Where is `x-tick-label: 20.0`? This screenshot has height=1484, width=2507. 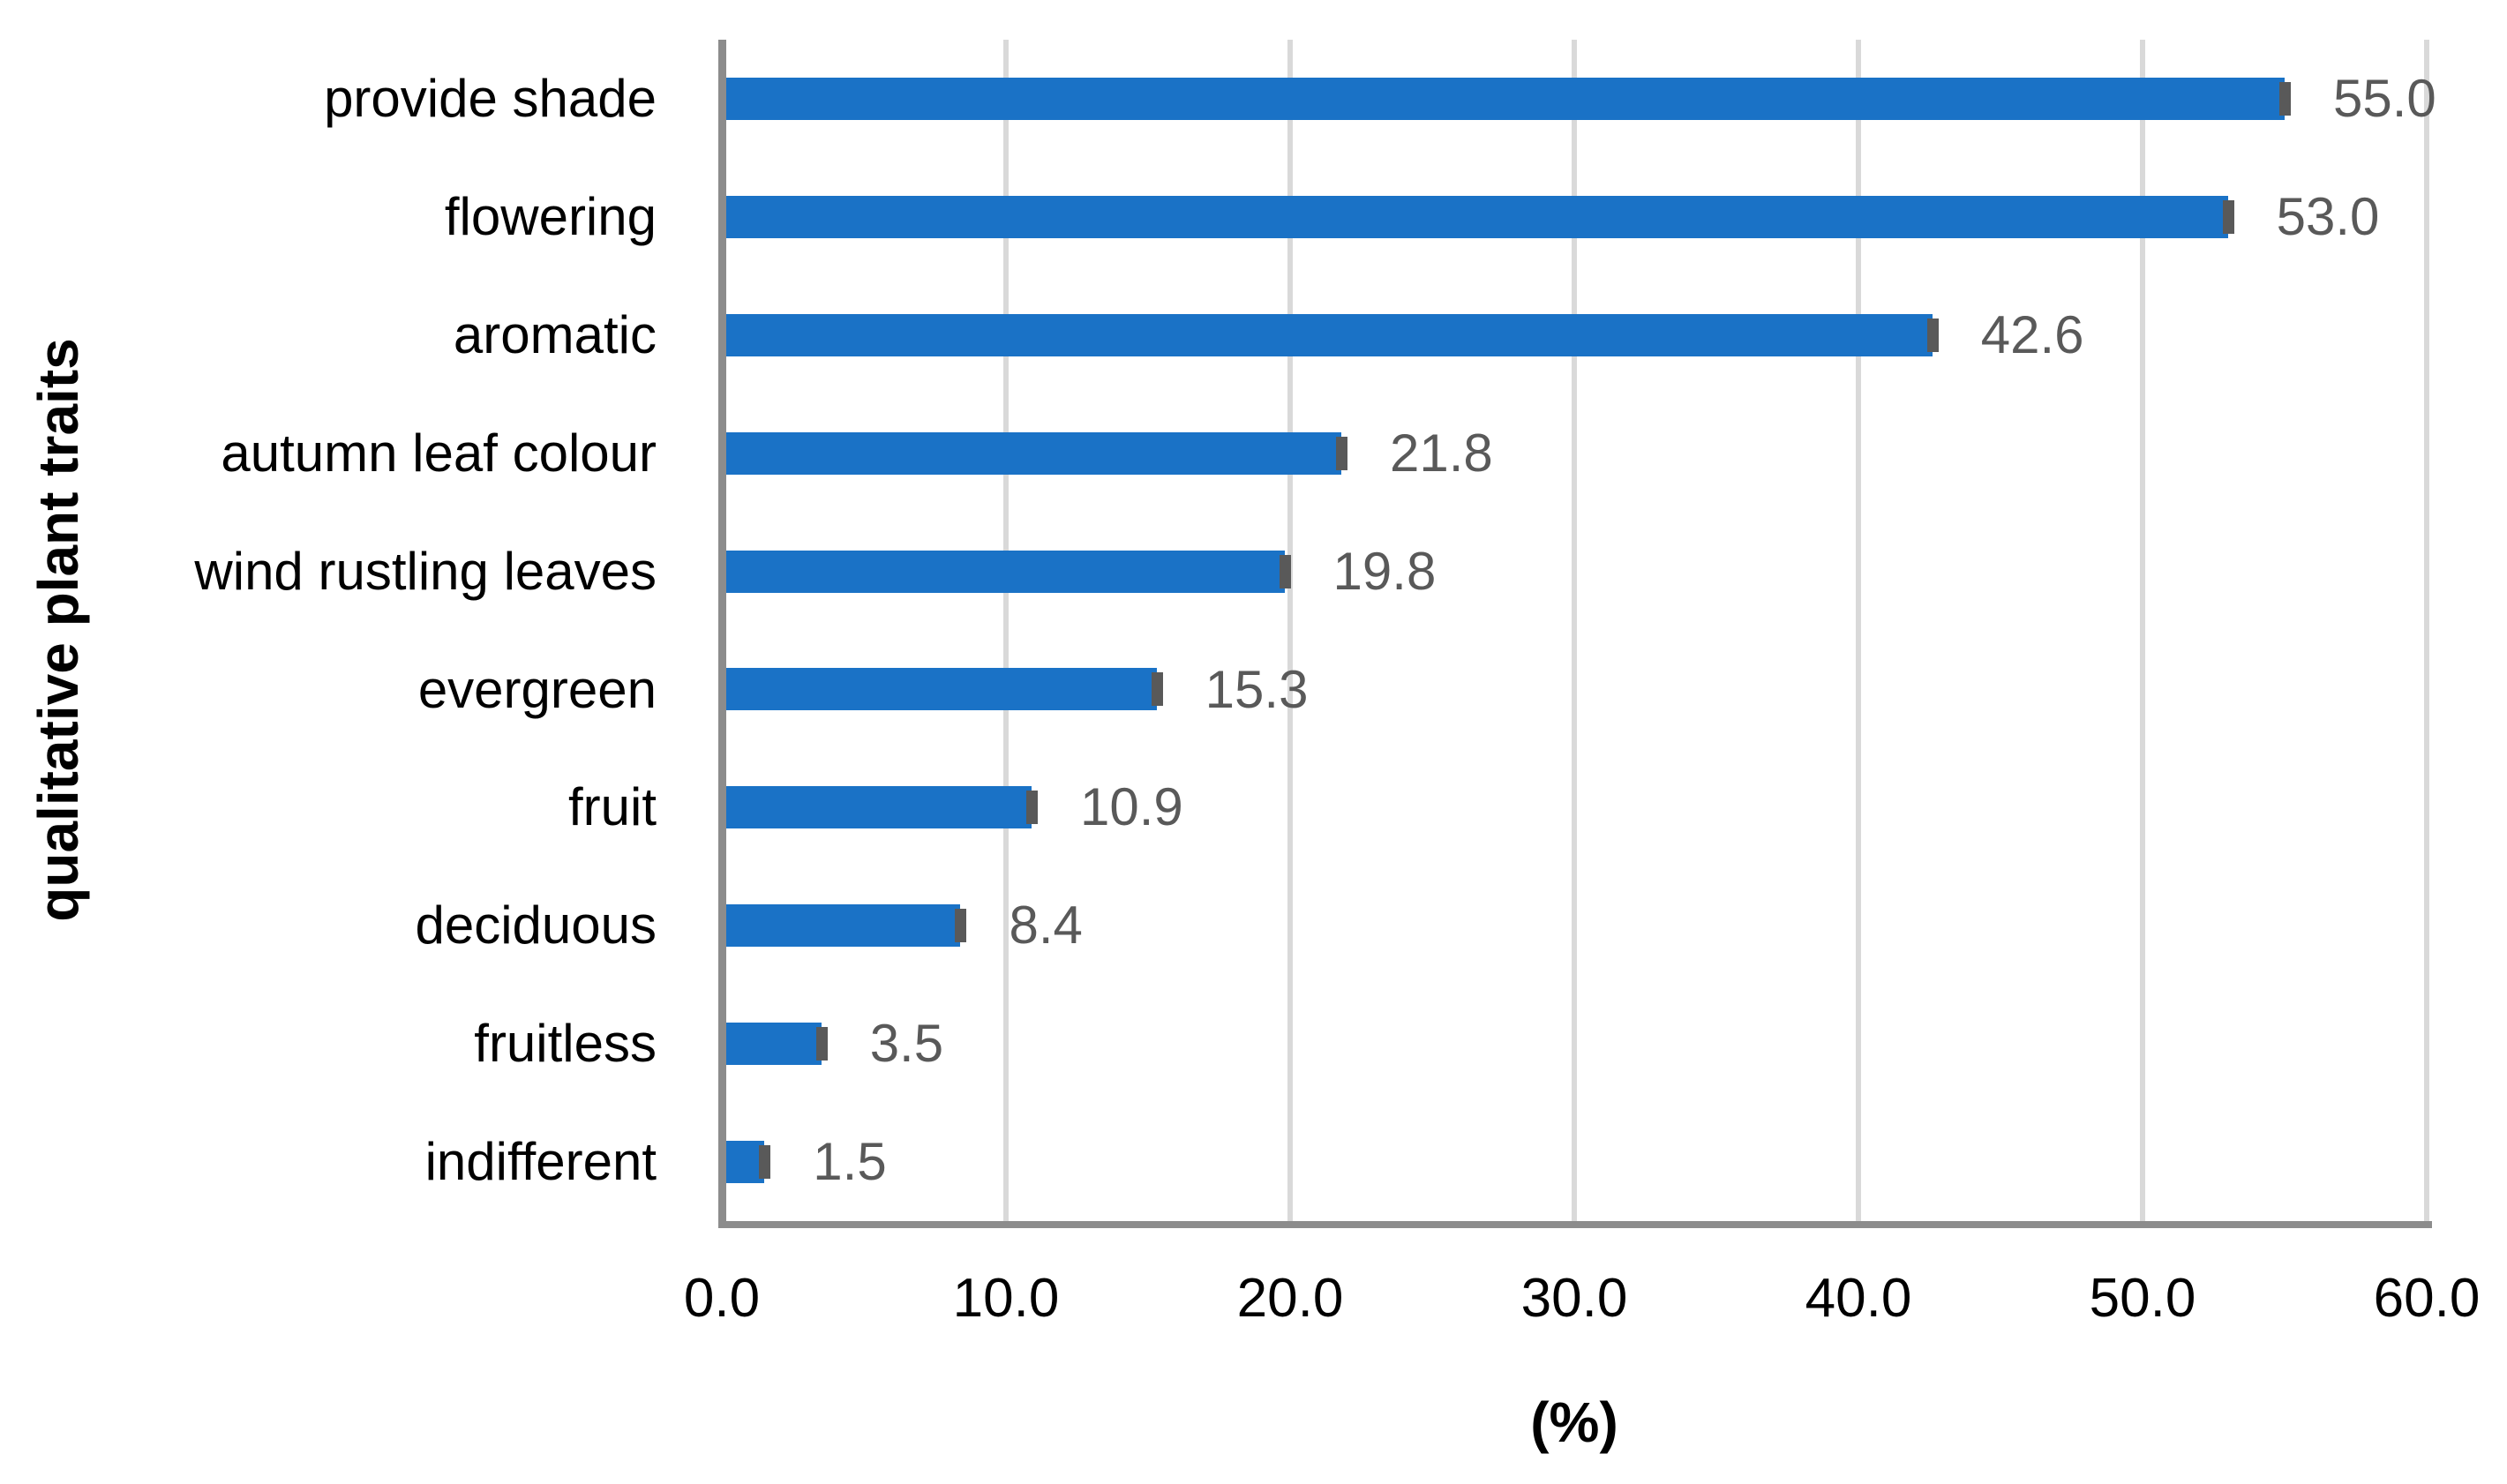 x-tick-label: 20.0 is located at coordinates (1290, 1298).